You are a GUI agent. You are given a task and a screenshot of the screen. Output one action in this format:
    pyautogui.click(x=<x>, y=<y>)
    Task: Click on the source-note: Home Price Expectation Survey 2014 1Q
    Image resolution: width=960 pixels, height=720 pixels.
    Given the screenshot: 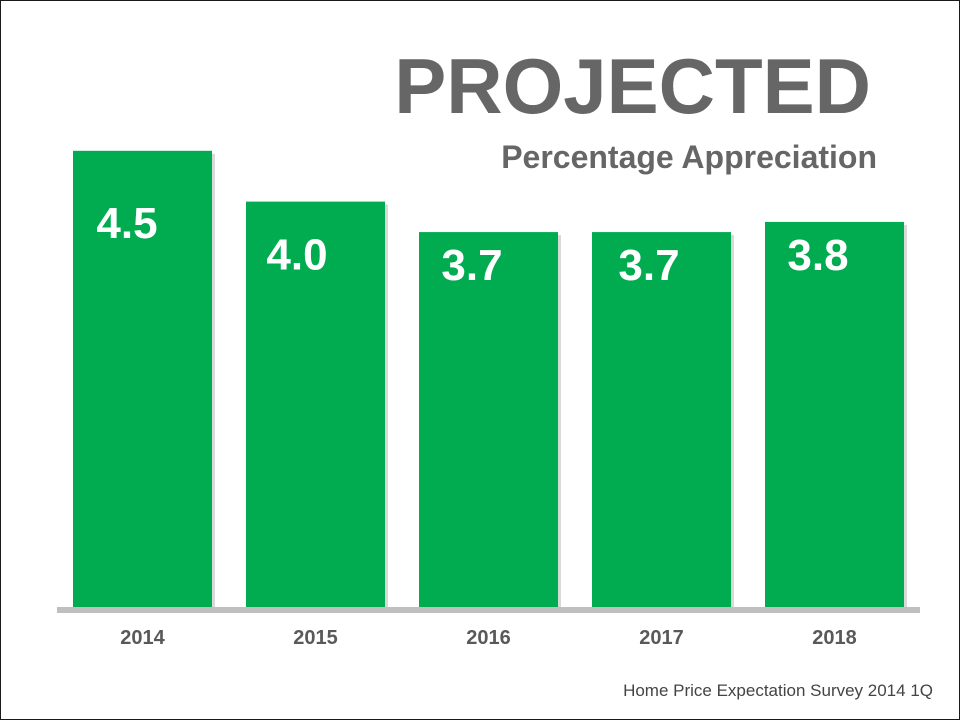 What is the action you would take?
    pyautogui.click(x=778, y=690)
    